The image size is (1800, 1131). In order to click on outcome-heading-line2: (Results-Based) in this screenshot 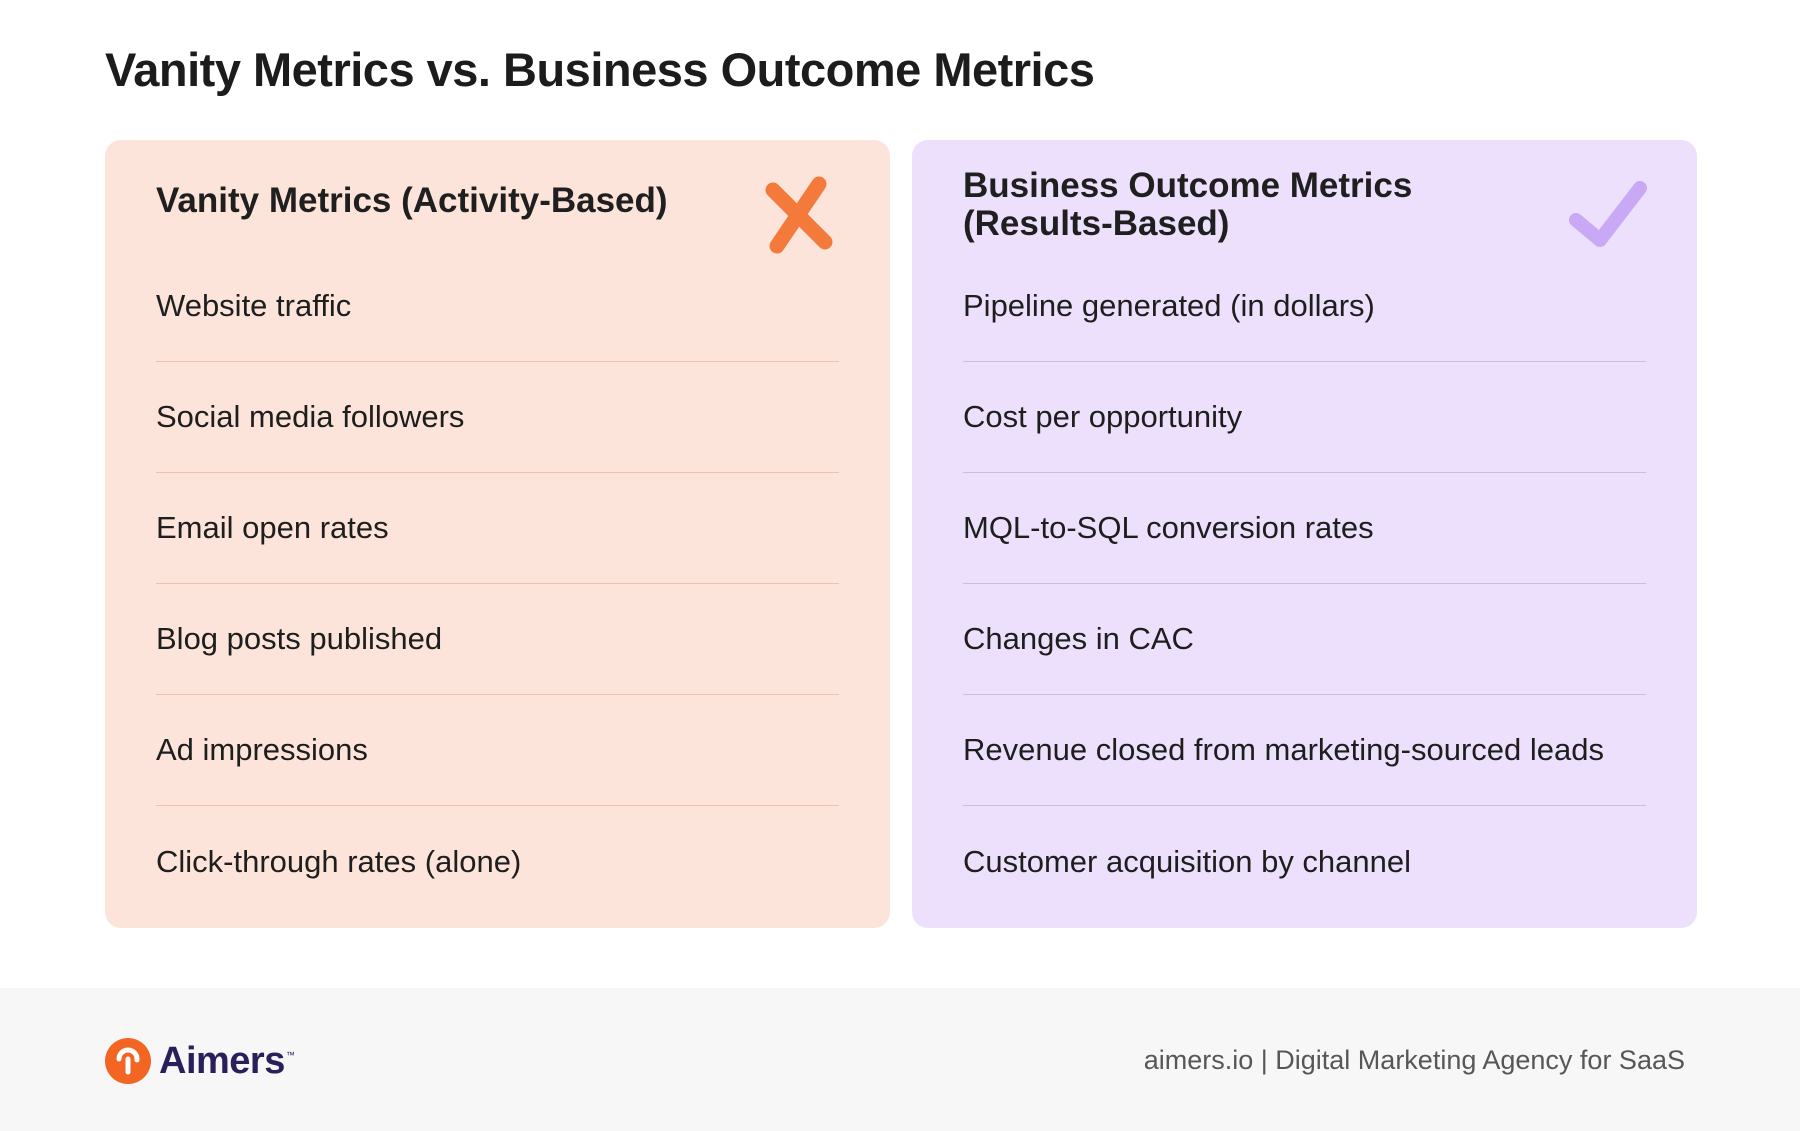, I will do `click(1096, 223)`.